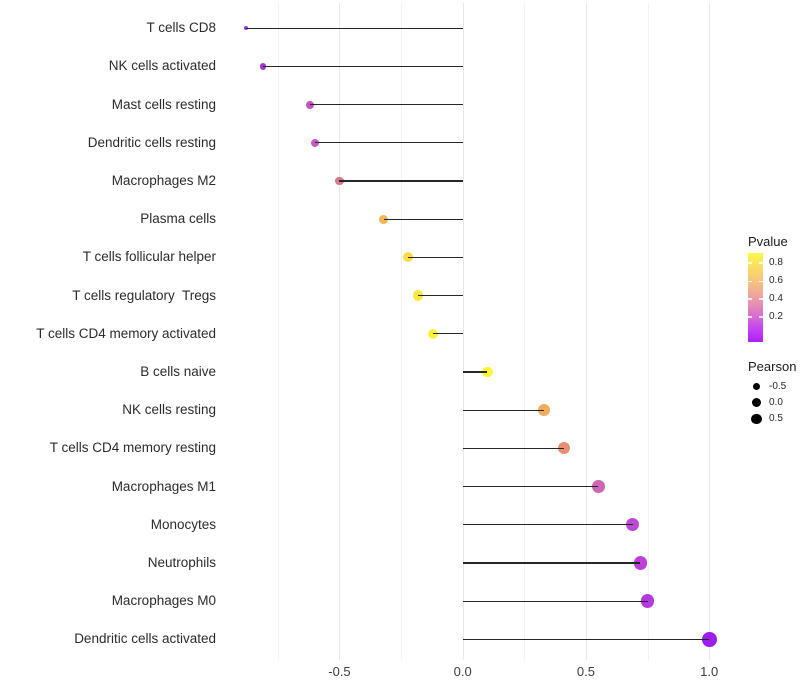 This screenshot has height=700, width=800. What do you see at coordinates (776, 298) in the screenshot?
I see `pvalue-tick-label: 0.4` at bounding box center [776, 298].